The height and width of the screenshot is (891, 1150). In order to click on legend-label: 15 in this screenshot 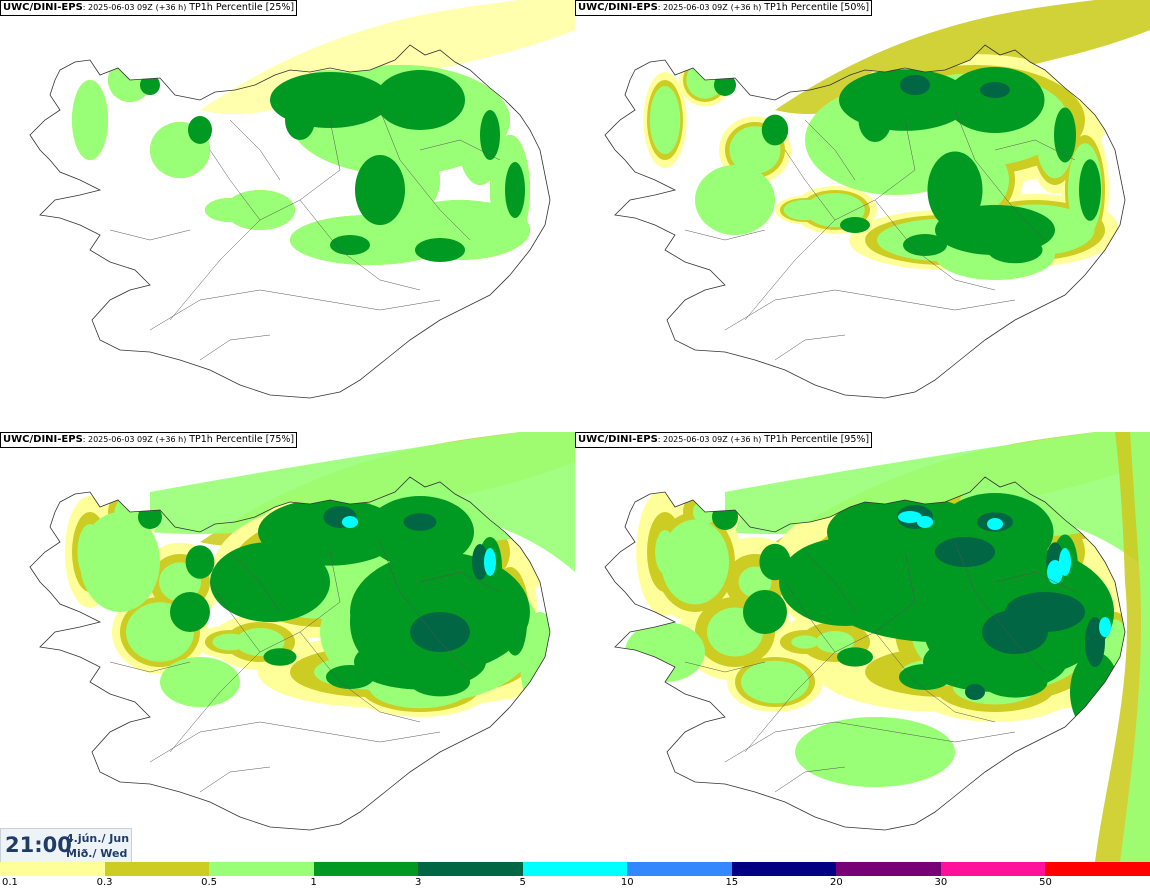, I will do `click(732, 882)`.